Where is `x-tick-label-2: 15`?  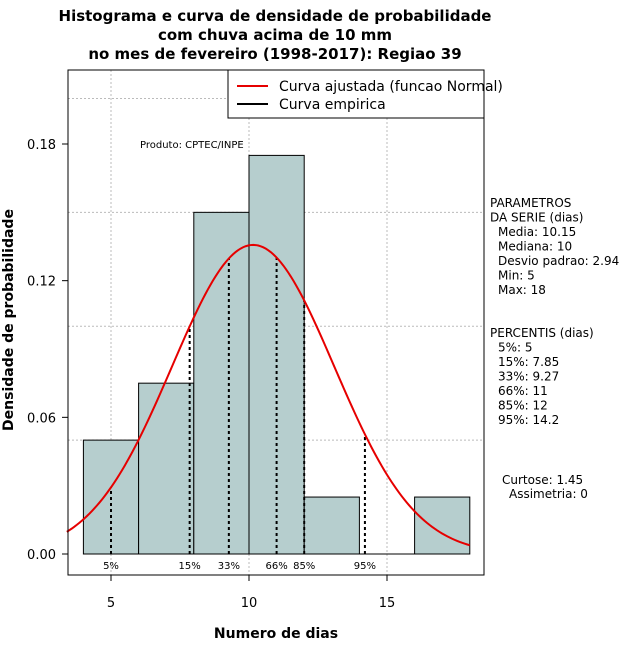 x-tick-label-2: 15 is located at coordinates (387, 603).